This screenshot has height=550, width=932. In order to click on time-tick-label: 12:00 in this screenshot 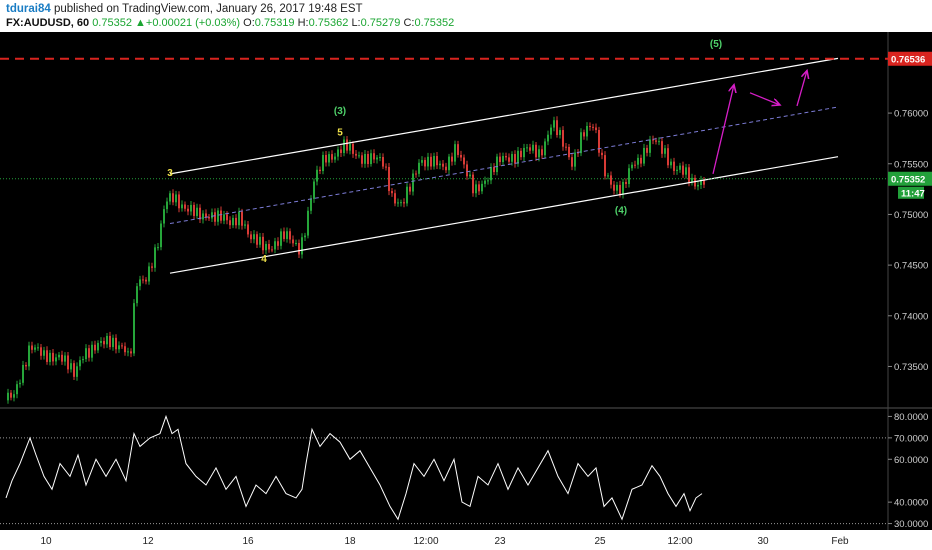, I will do `click(425, 541)`.